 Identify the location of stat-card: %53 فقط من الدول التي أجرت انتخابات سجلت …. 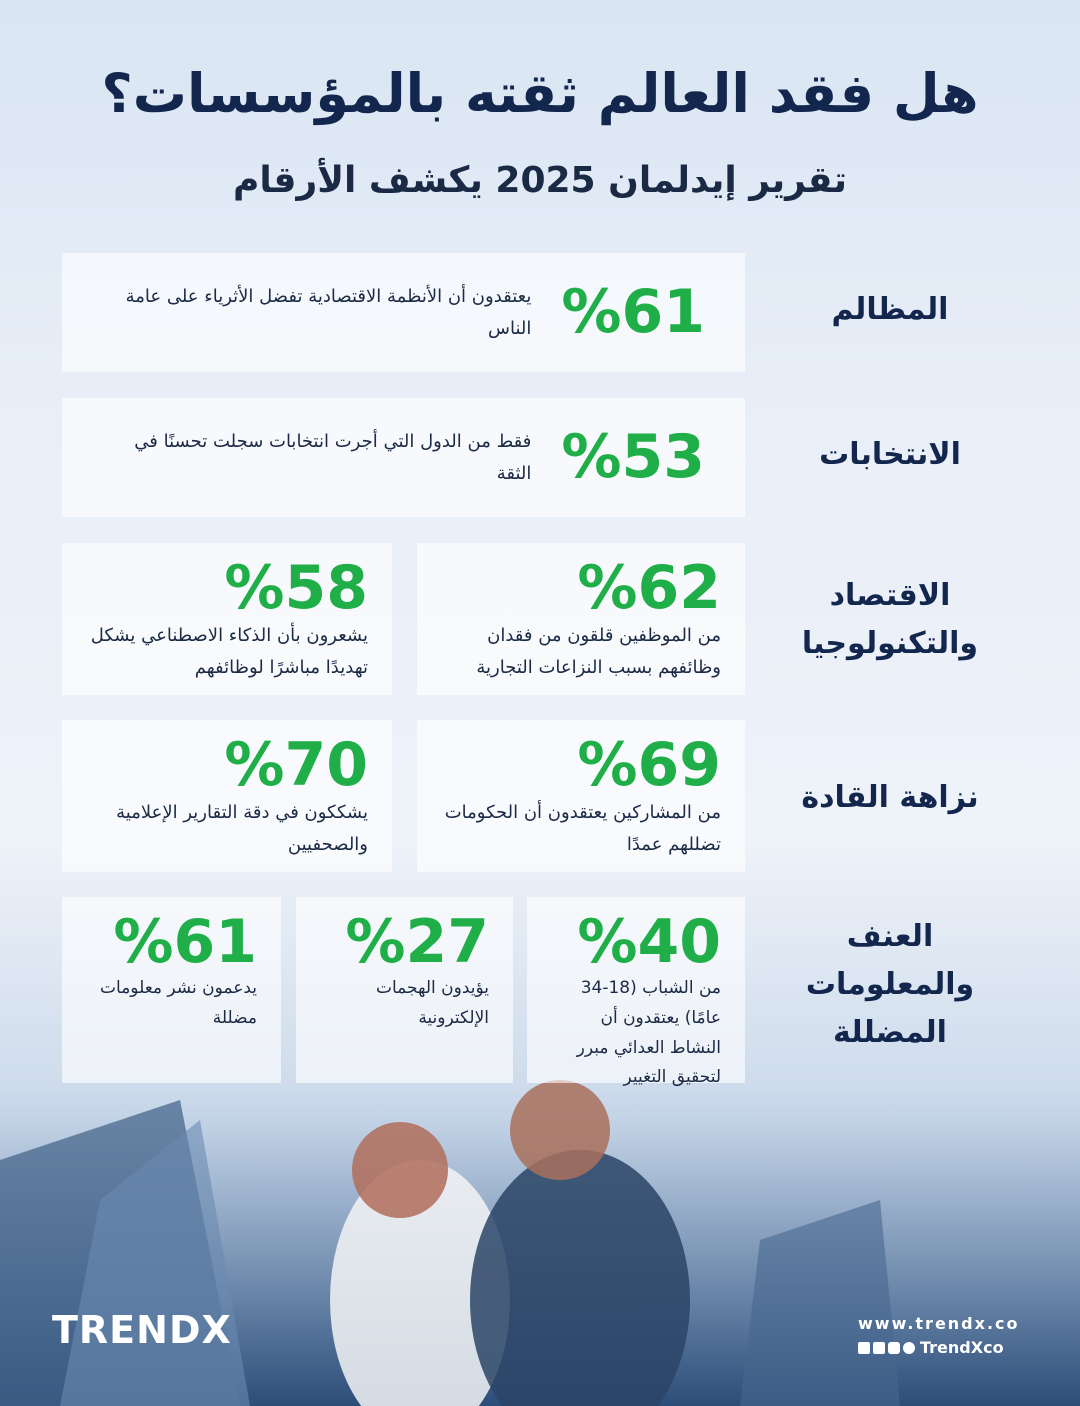
(403, 457).